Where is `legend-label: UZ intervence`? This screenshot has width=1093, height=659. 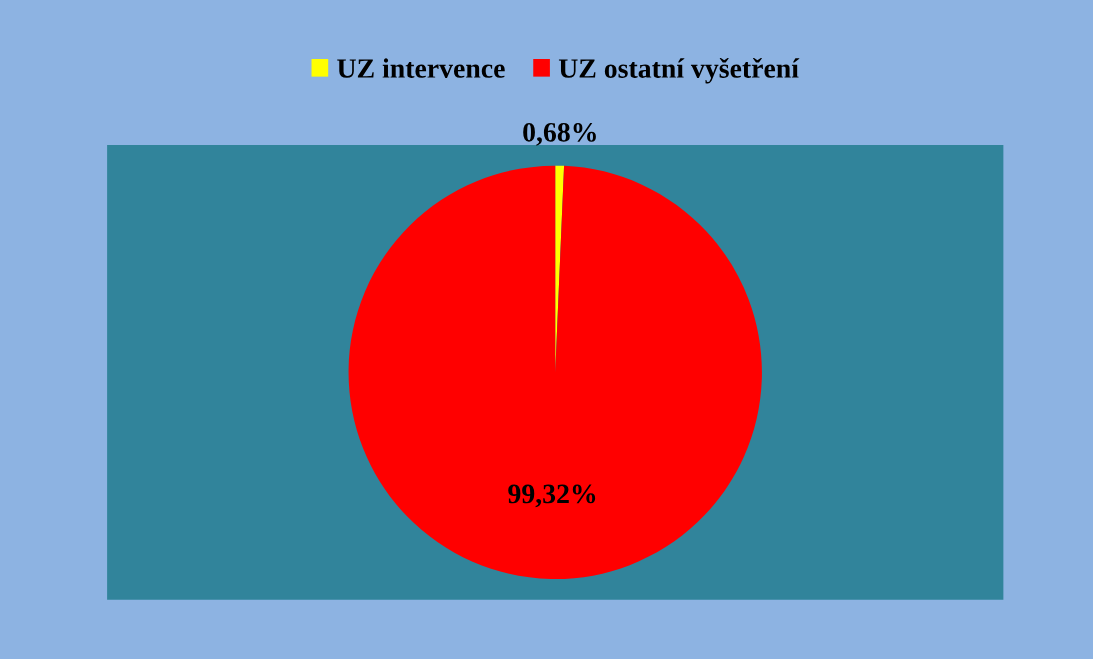
legend-label: UZ intervence is located at coordinates (421, 68).